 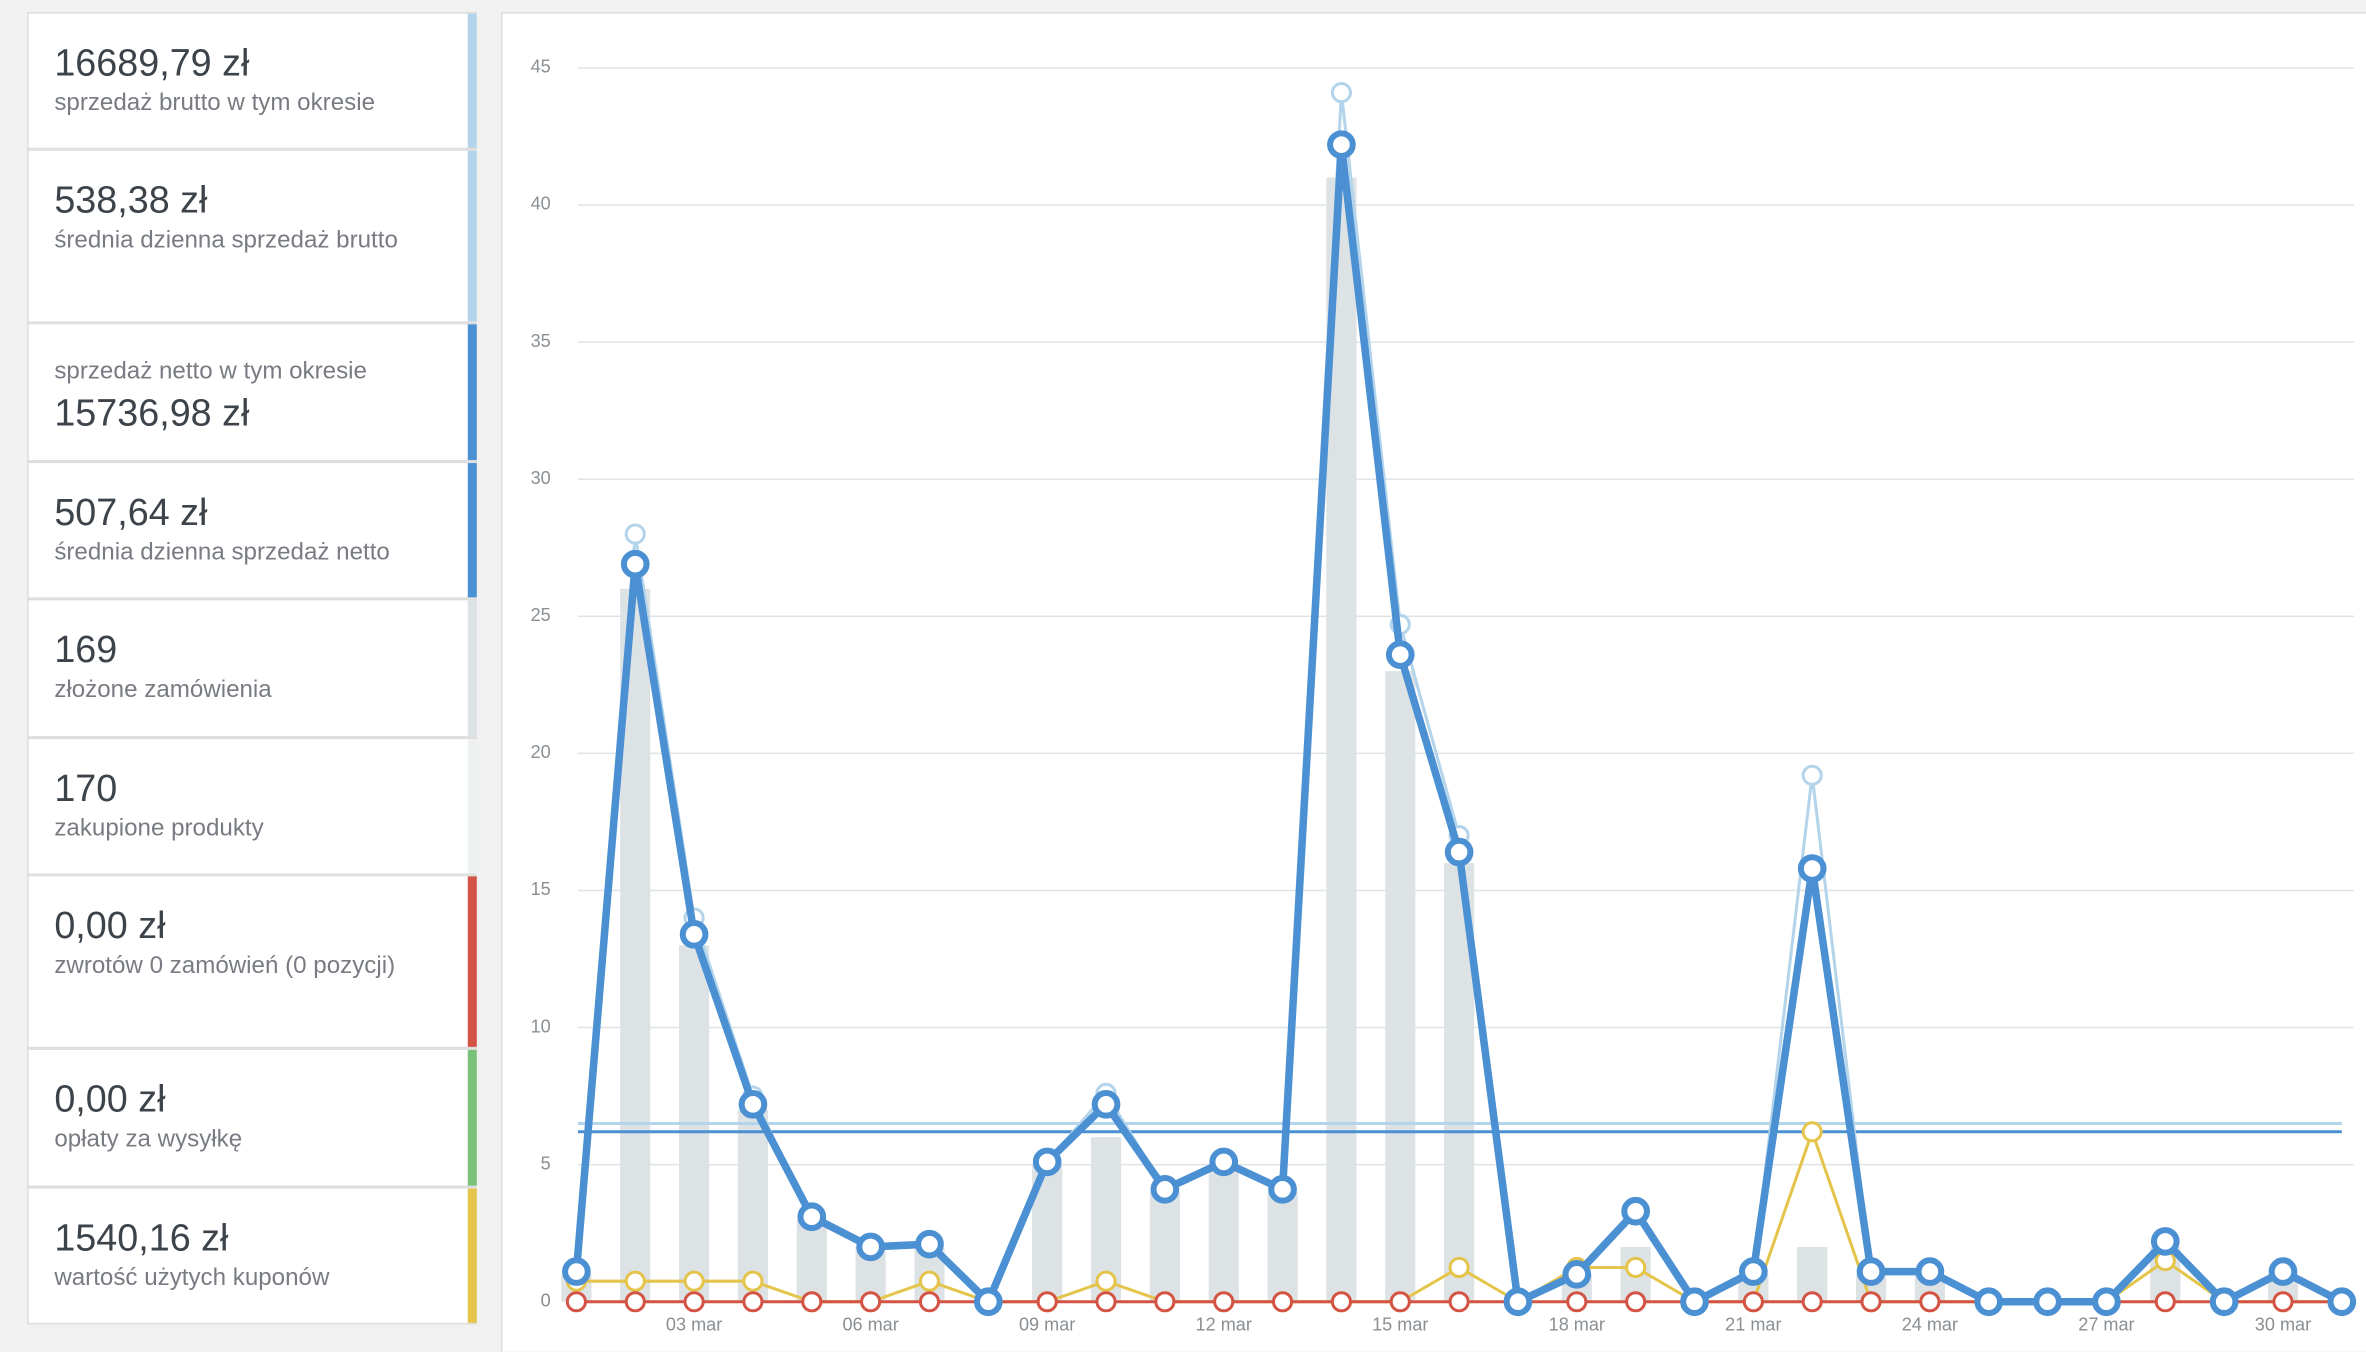 What do you see at coordinates (86, 789) in the screenshot?
I see `stat-value: 170` at bounding box center [86, 789].